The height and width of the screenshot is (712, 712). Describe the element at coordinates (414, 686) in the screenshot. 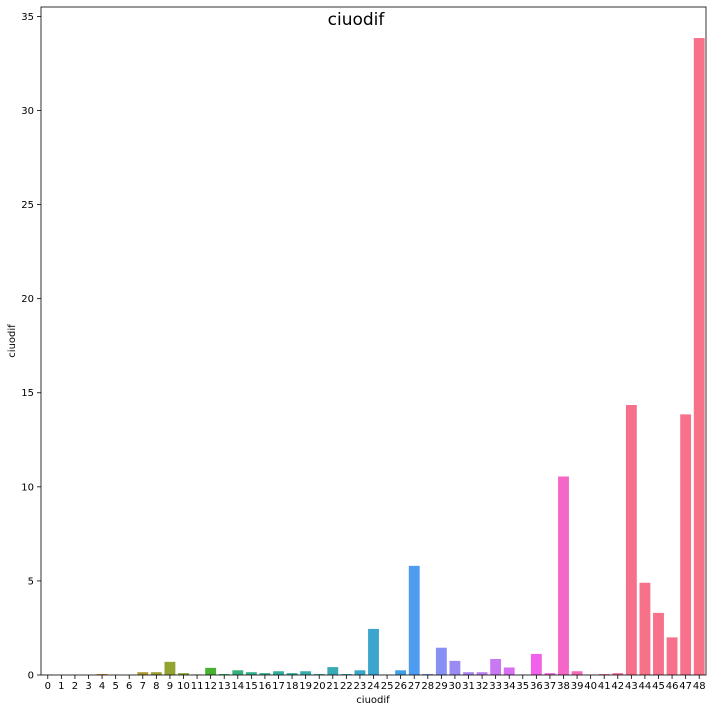

I see `x-tick-label: 27` at that location.